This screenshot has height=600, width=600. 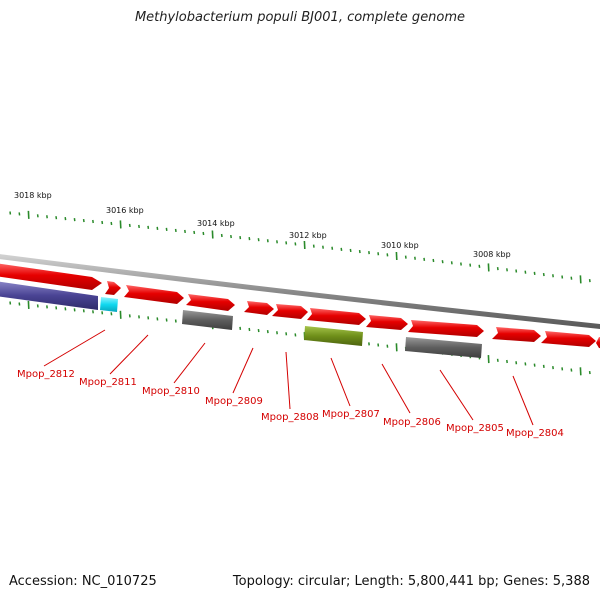 I want to click on forward-strand-genes, so click(x=300, y=306).